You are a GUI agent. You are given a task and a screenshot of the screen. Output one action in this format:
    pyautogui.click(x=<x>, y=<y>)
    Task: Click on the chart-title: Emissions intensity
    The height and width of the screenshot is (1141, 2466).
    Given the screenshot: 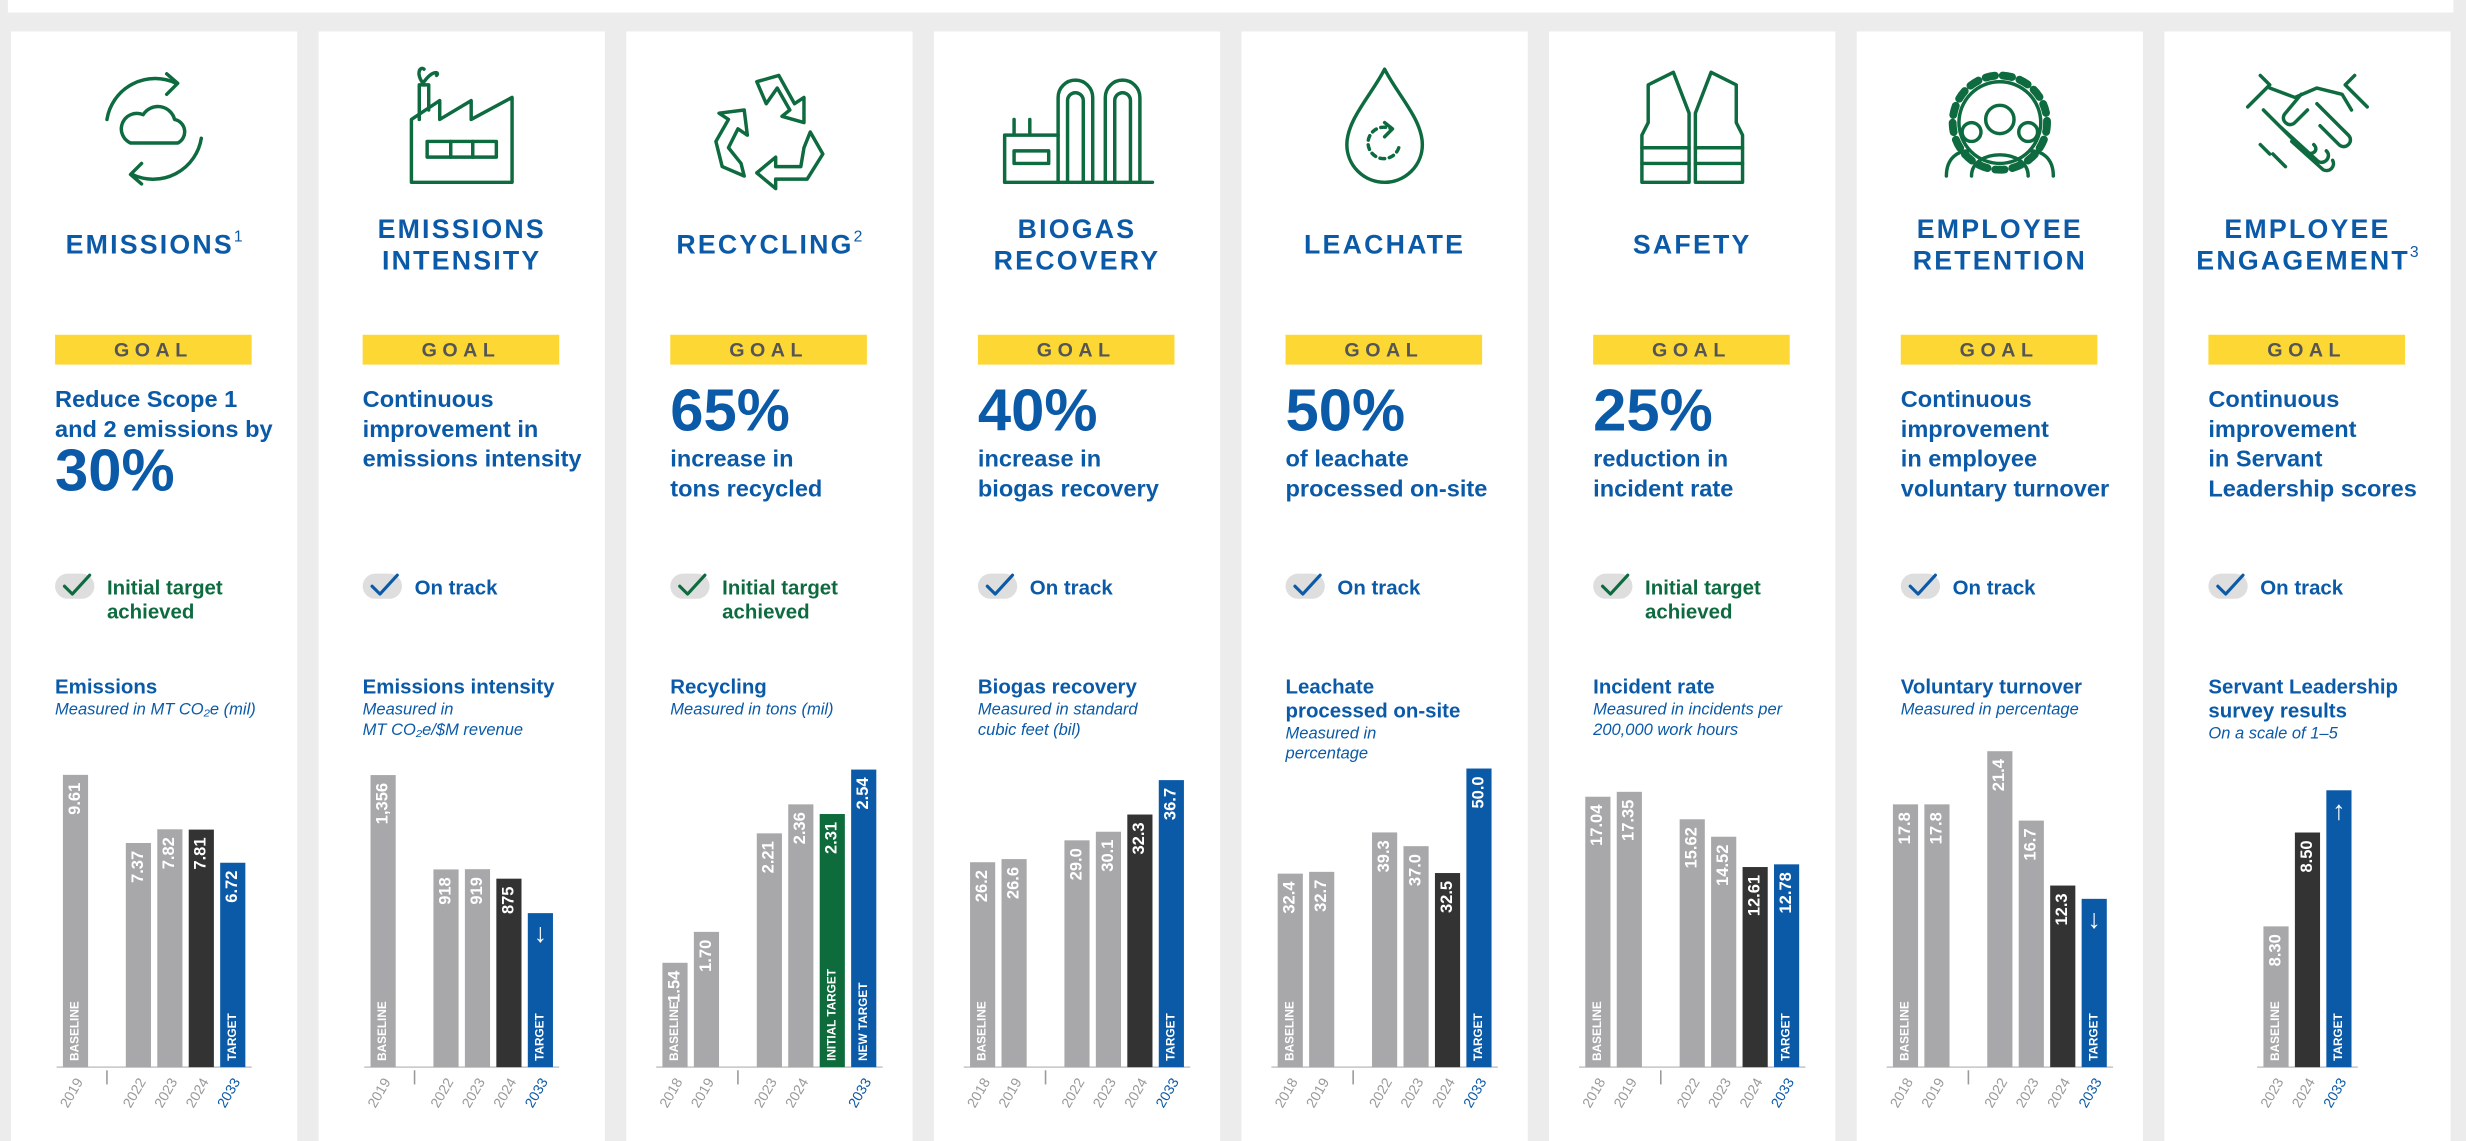 What is the action you would take?
    pyautogui.click(x=459, y=688)
    